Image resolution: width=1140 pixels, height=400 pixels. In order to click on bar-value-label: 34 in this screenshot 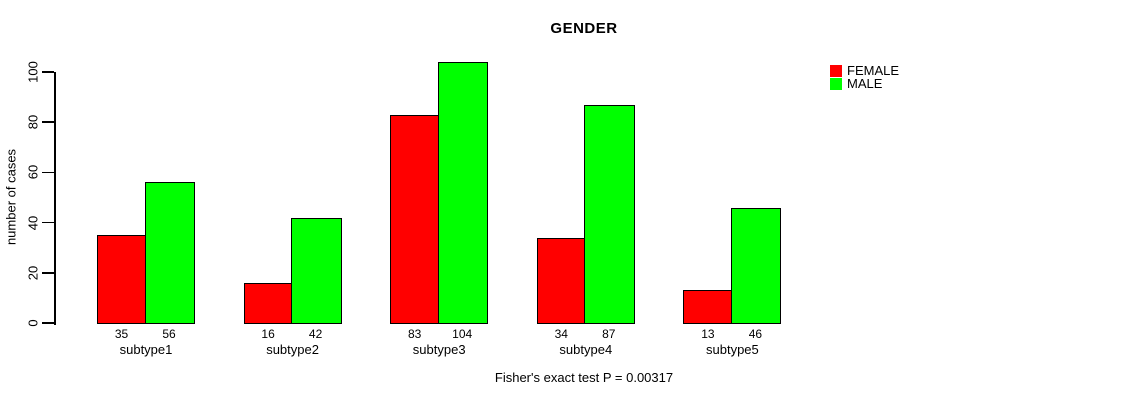, I will do `click(561, 334)`.